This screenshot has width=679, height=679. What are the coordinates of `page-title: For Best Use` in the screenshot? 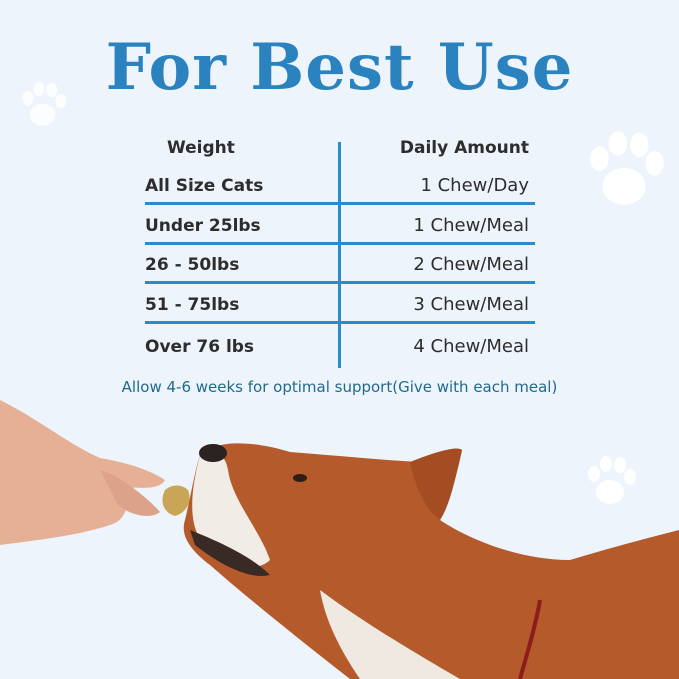 It's located at (339, 67).